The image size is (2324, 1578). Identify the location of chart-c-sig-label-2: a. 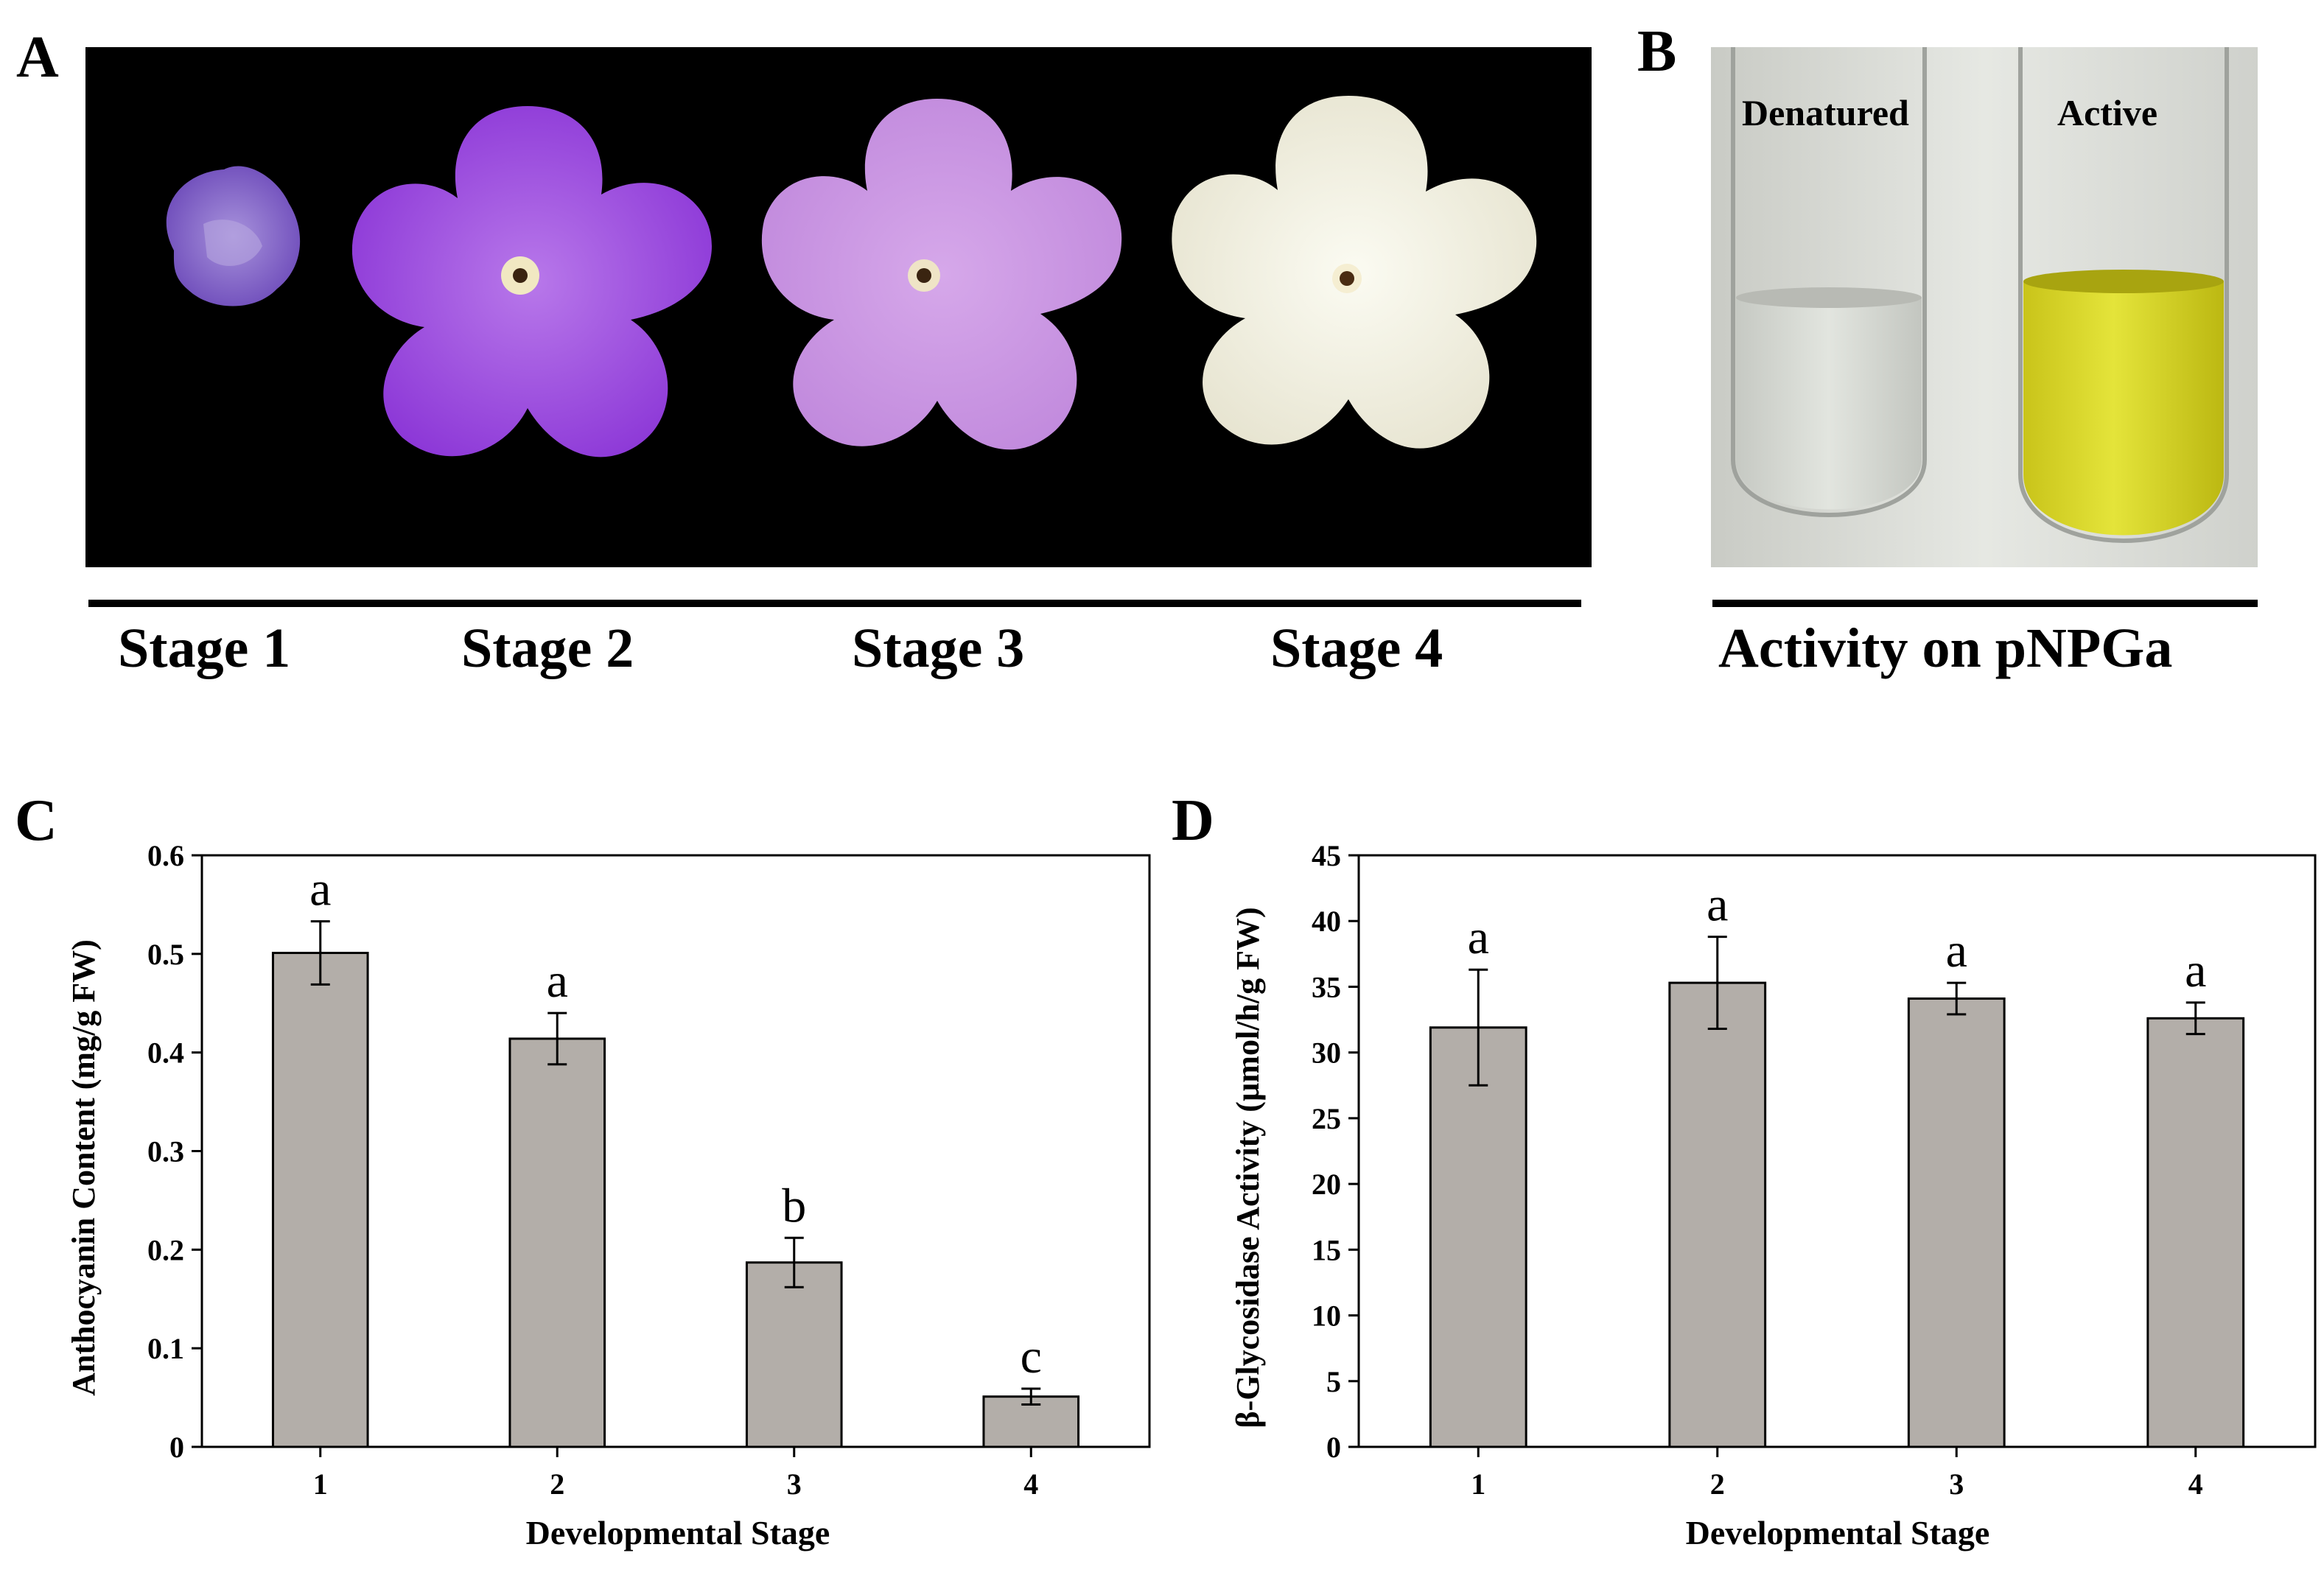
(557, 981).